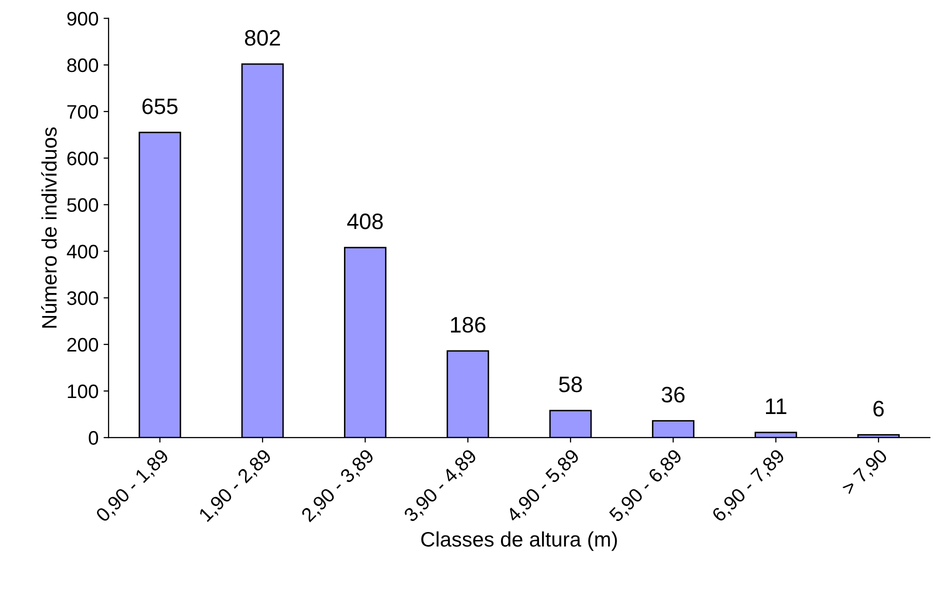 This screenshot has width=944, height=612. I want to click on data-label: 6, so click(878, 408).